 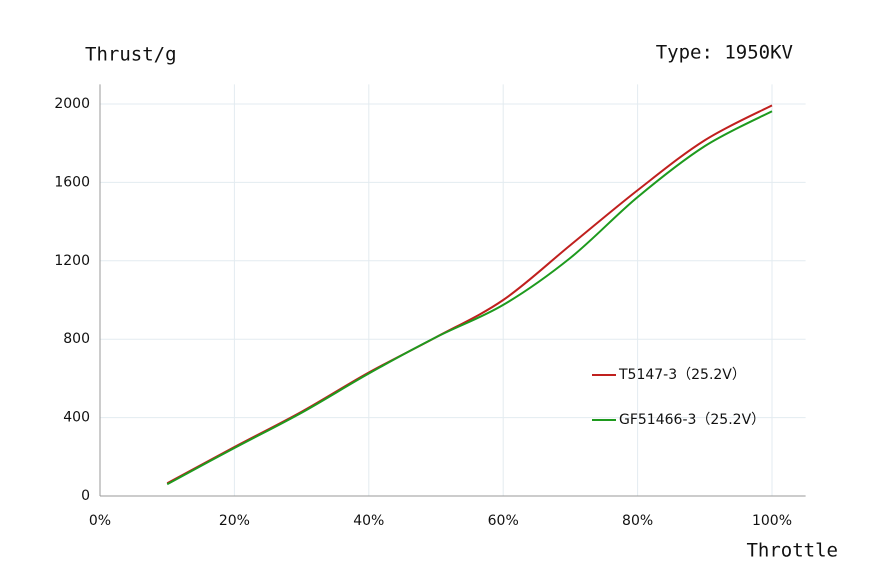 I want to click on y-tick-label: 1600, so click(x=72, y=182).